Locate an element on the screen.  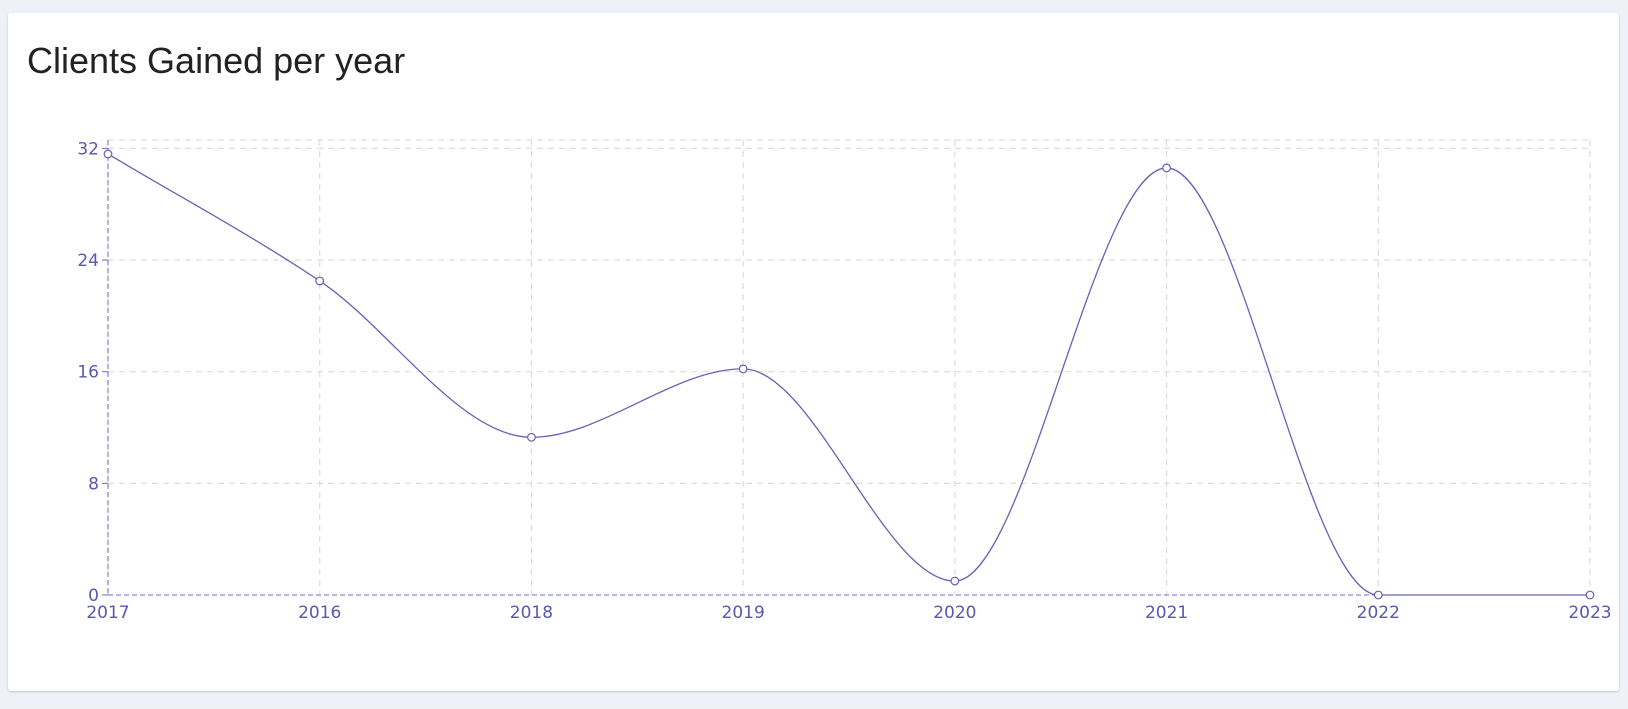
x-tick-label: 2019 is located at coordinates (743, 613).